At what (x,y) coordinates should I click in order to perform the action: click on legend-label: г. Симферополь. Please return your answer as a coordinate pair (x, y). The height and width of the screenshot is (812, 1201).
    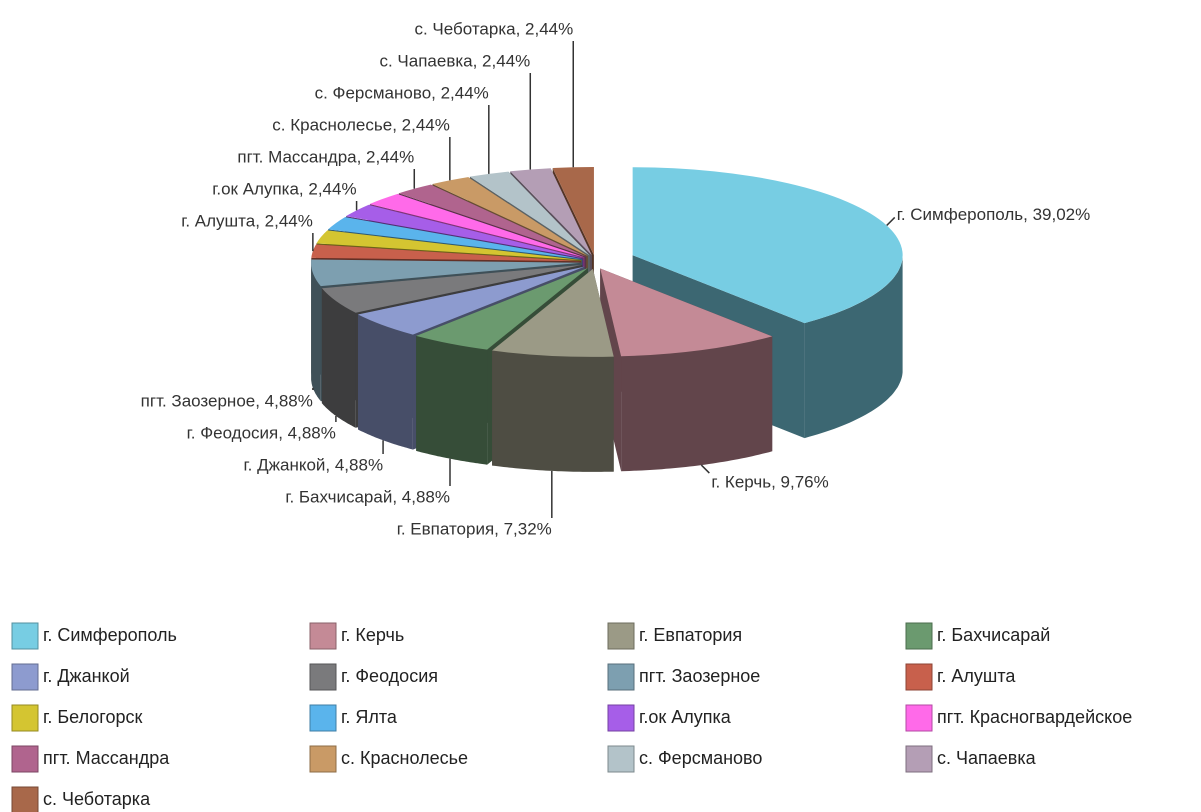
    Looking at the image, I should click on (110, 635).